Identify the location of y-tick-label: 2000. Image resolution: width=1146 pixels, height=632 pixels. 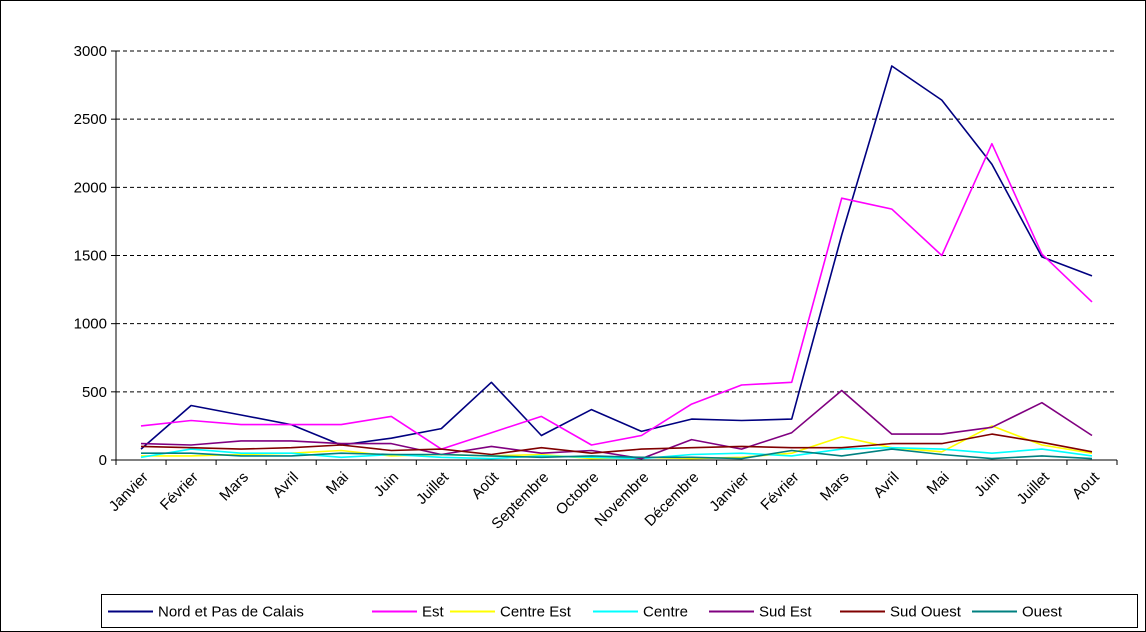
(90, 187).